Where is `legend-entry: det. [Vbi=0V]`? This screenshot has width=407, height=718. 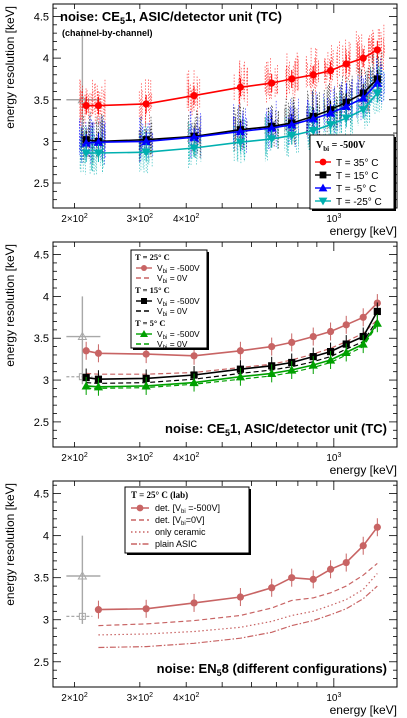
legend-entry: det. [Vbi=0V] is located at coordinates (179, 521).